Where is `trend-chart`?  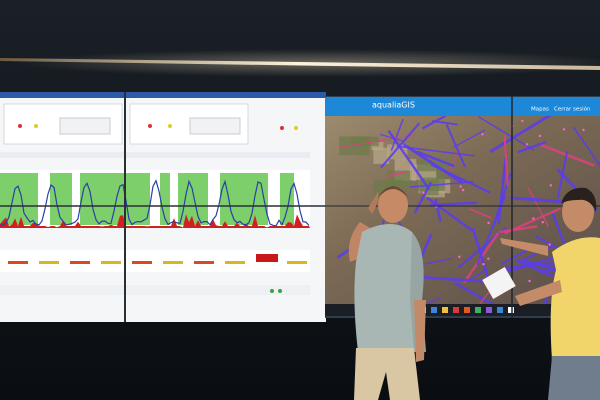 trend-chart is located at coordinates (155, 200).